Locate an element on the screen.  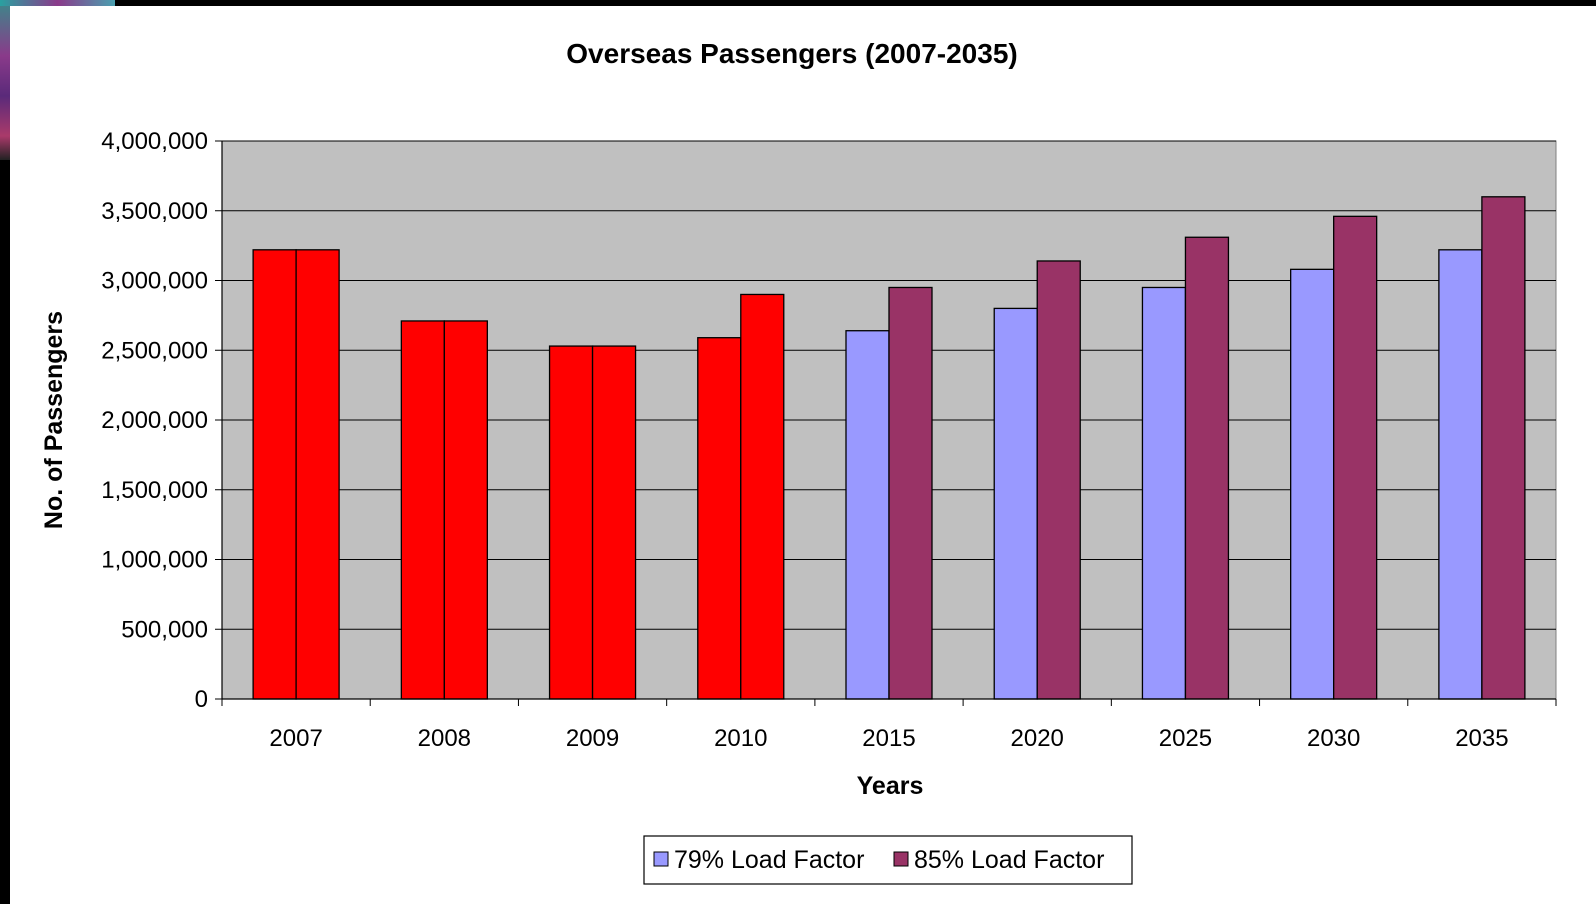
y-tick-label: 1,500,000 is located at coordinates (154, 490).